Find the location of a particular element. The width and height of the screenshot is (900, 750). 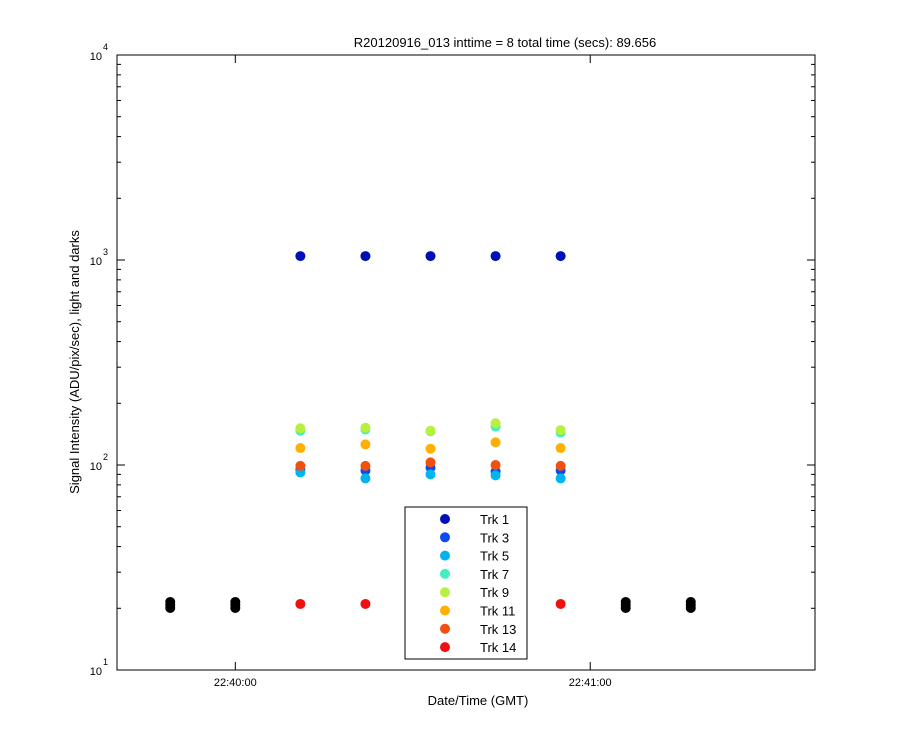

x-tick-label: 22:41:00 is located at coordinates (590, 683).